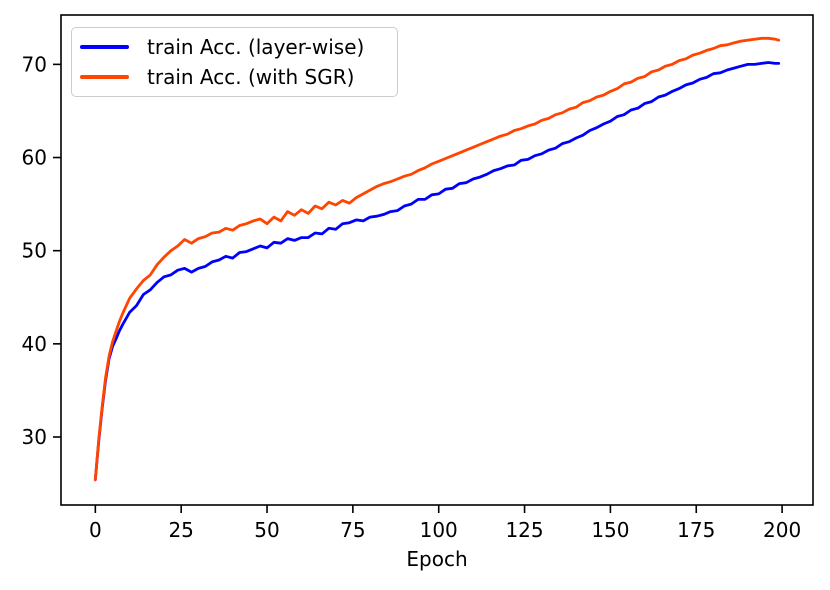  I want to click on y-tick-label: 40, so click(34, 344).